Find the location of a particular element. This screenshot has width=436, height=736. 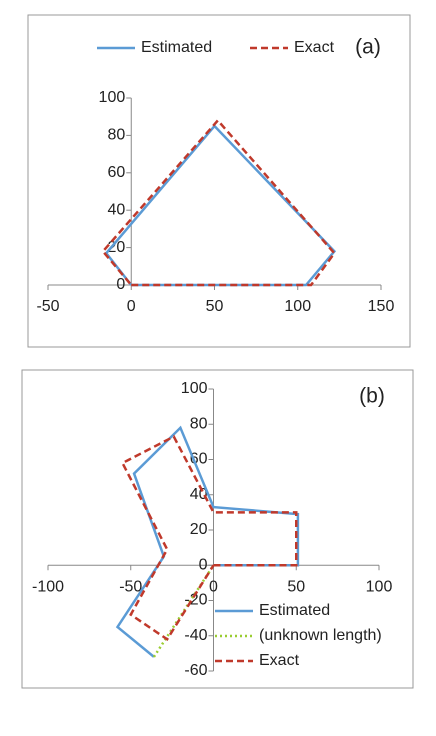

panel-label: (a) is located at coordinates (368, 47).